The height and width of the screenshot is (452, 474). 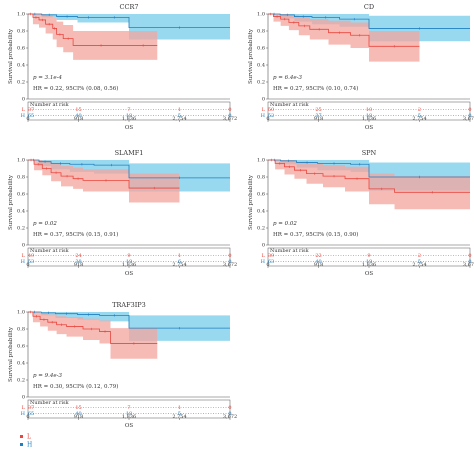 I want to click on hazard-ratio-text: HR = 0.37, 95CI% (0.15, 0.90), so click(x=315, y=234).